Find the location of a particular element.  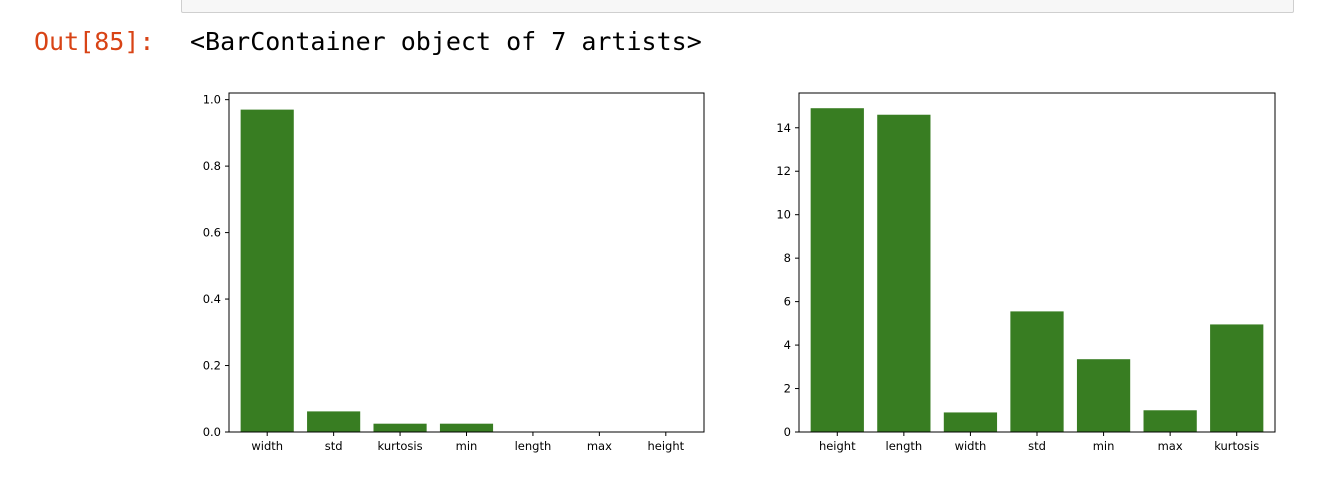

previous-cell-box is located at coordinates (737, 6).